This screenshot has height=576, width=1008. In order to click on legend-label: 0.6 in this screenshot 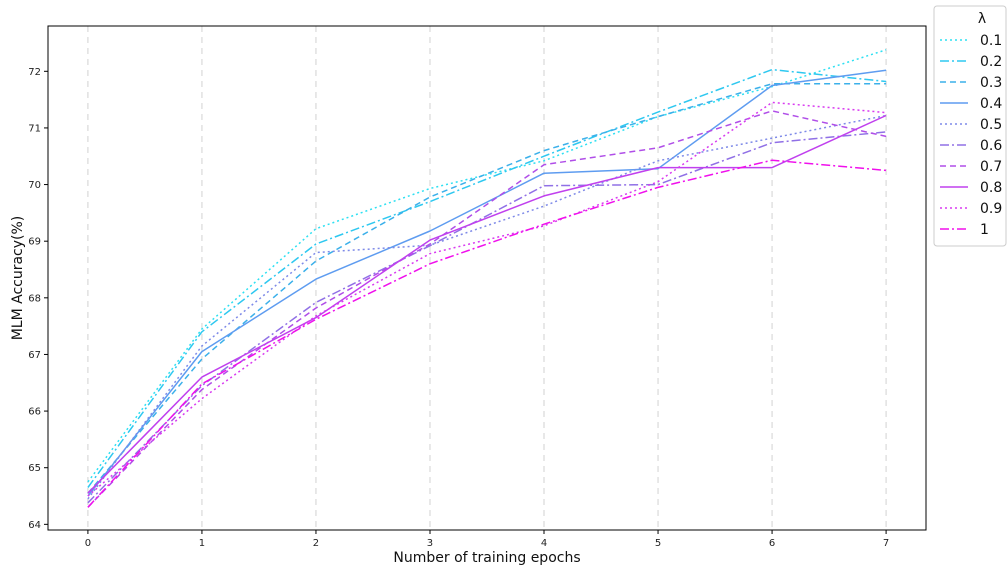, I will do `click(991, 146)`.